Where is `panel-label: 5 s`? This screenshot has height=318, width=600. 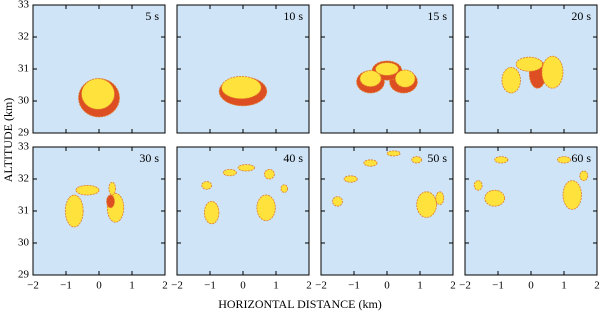
panel-label: 5 s is located at coordinates (152, 16).